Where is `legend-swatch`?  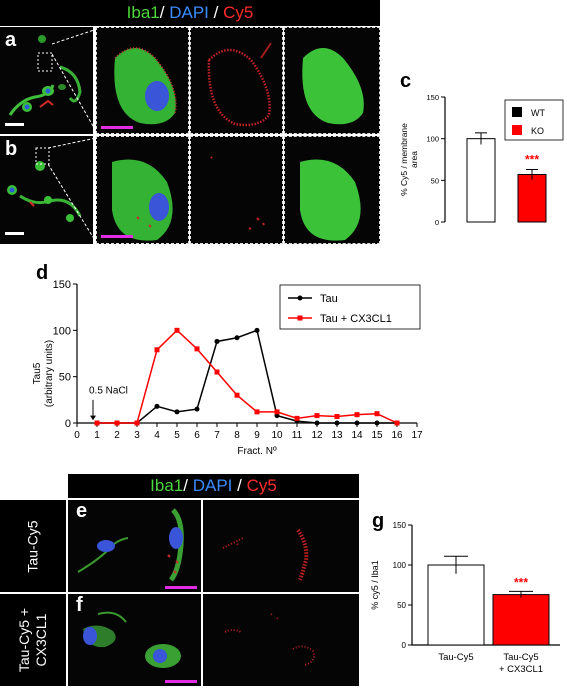 legend-swatch is located at coordinates (517, 112).